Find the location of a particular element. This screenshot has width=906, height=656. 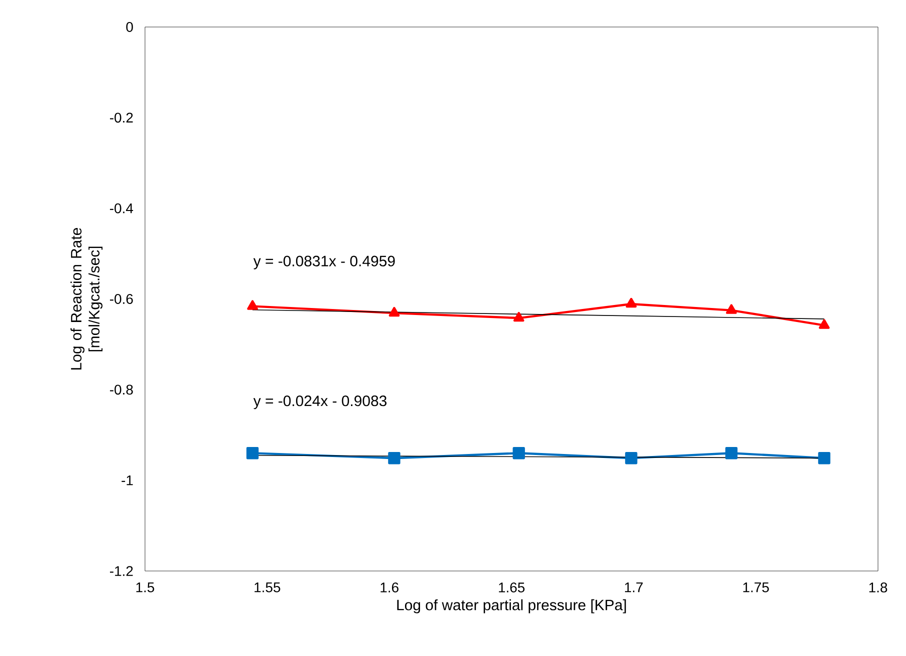

x-tick-label: 1.5 is located at coordinates (145, 587).